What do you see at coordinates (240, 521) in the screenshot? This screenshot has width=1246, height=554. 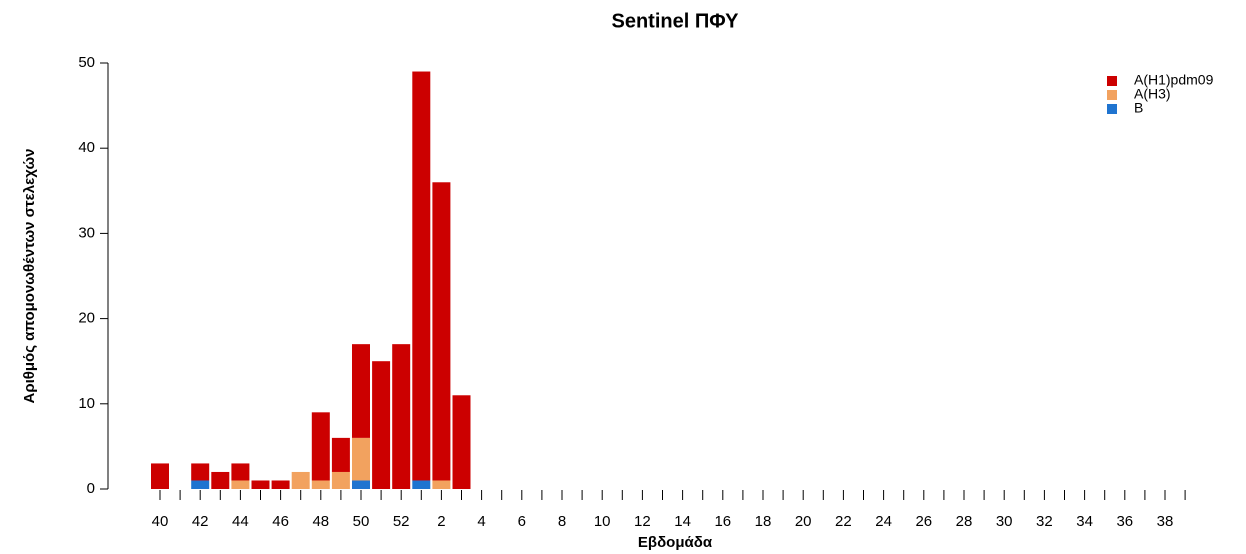 I see `x-tick-label: 44` at bounding box center [240, 521].